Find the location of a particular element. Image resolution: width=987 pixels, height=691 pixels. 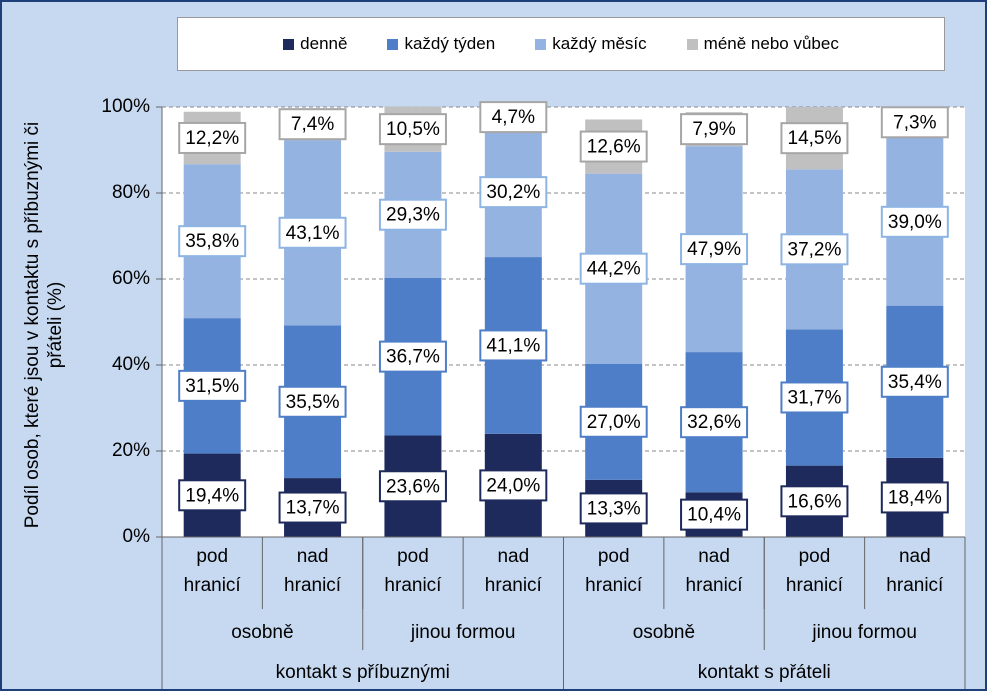

value-label: 23,6% is located at coordinates (413, 486).